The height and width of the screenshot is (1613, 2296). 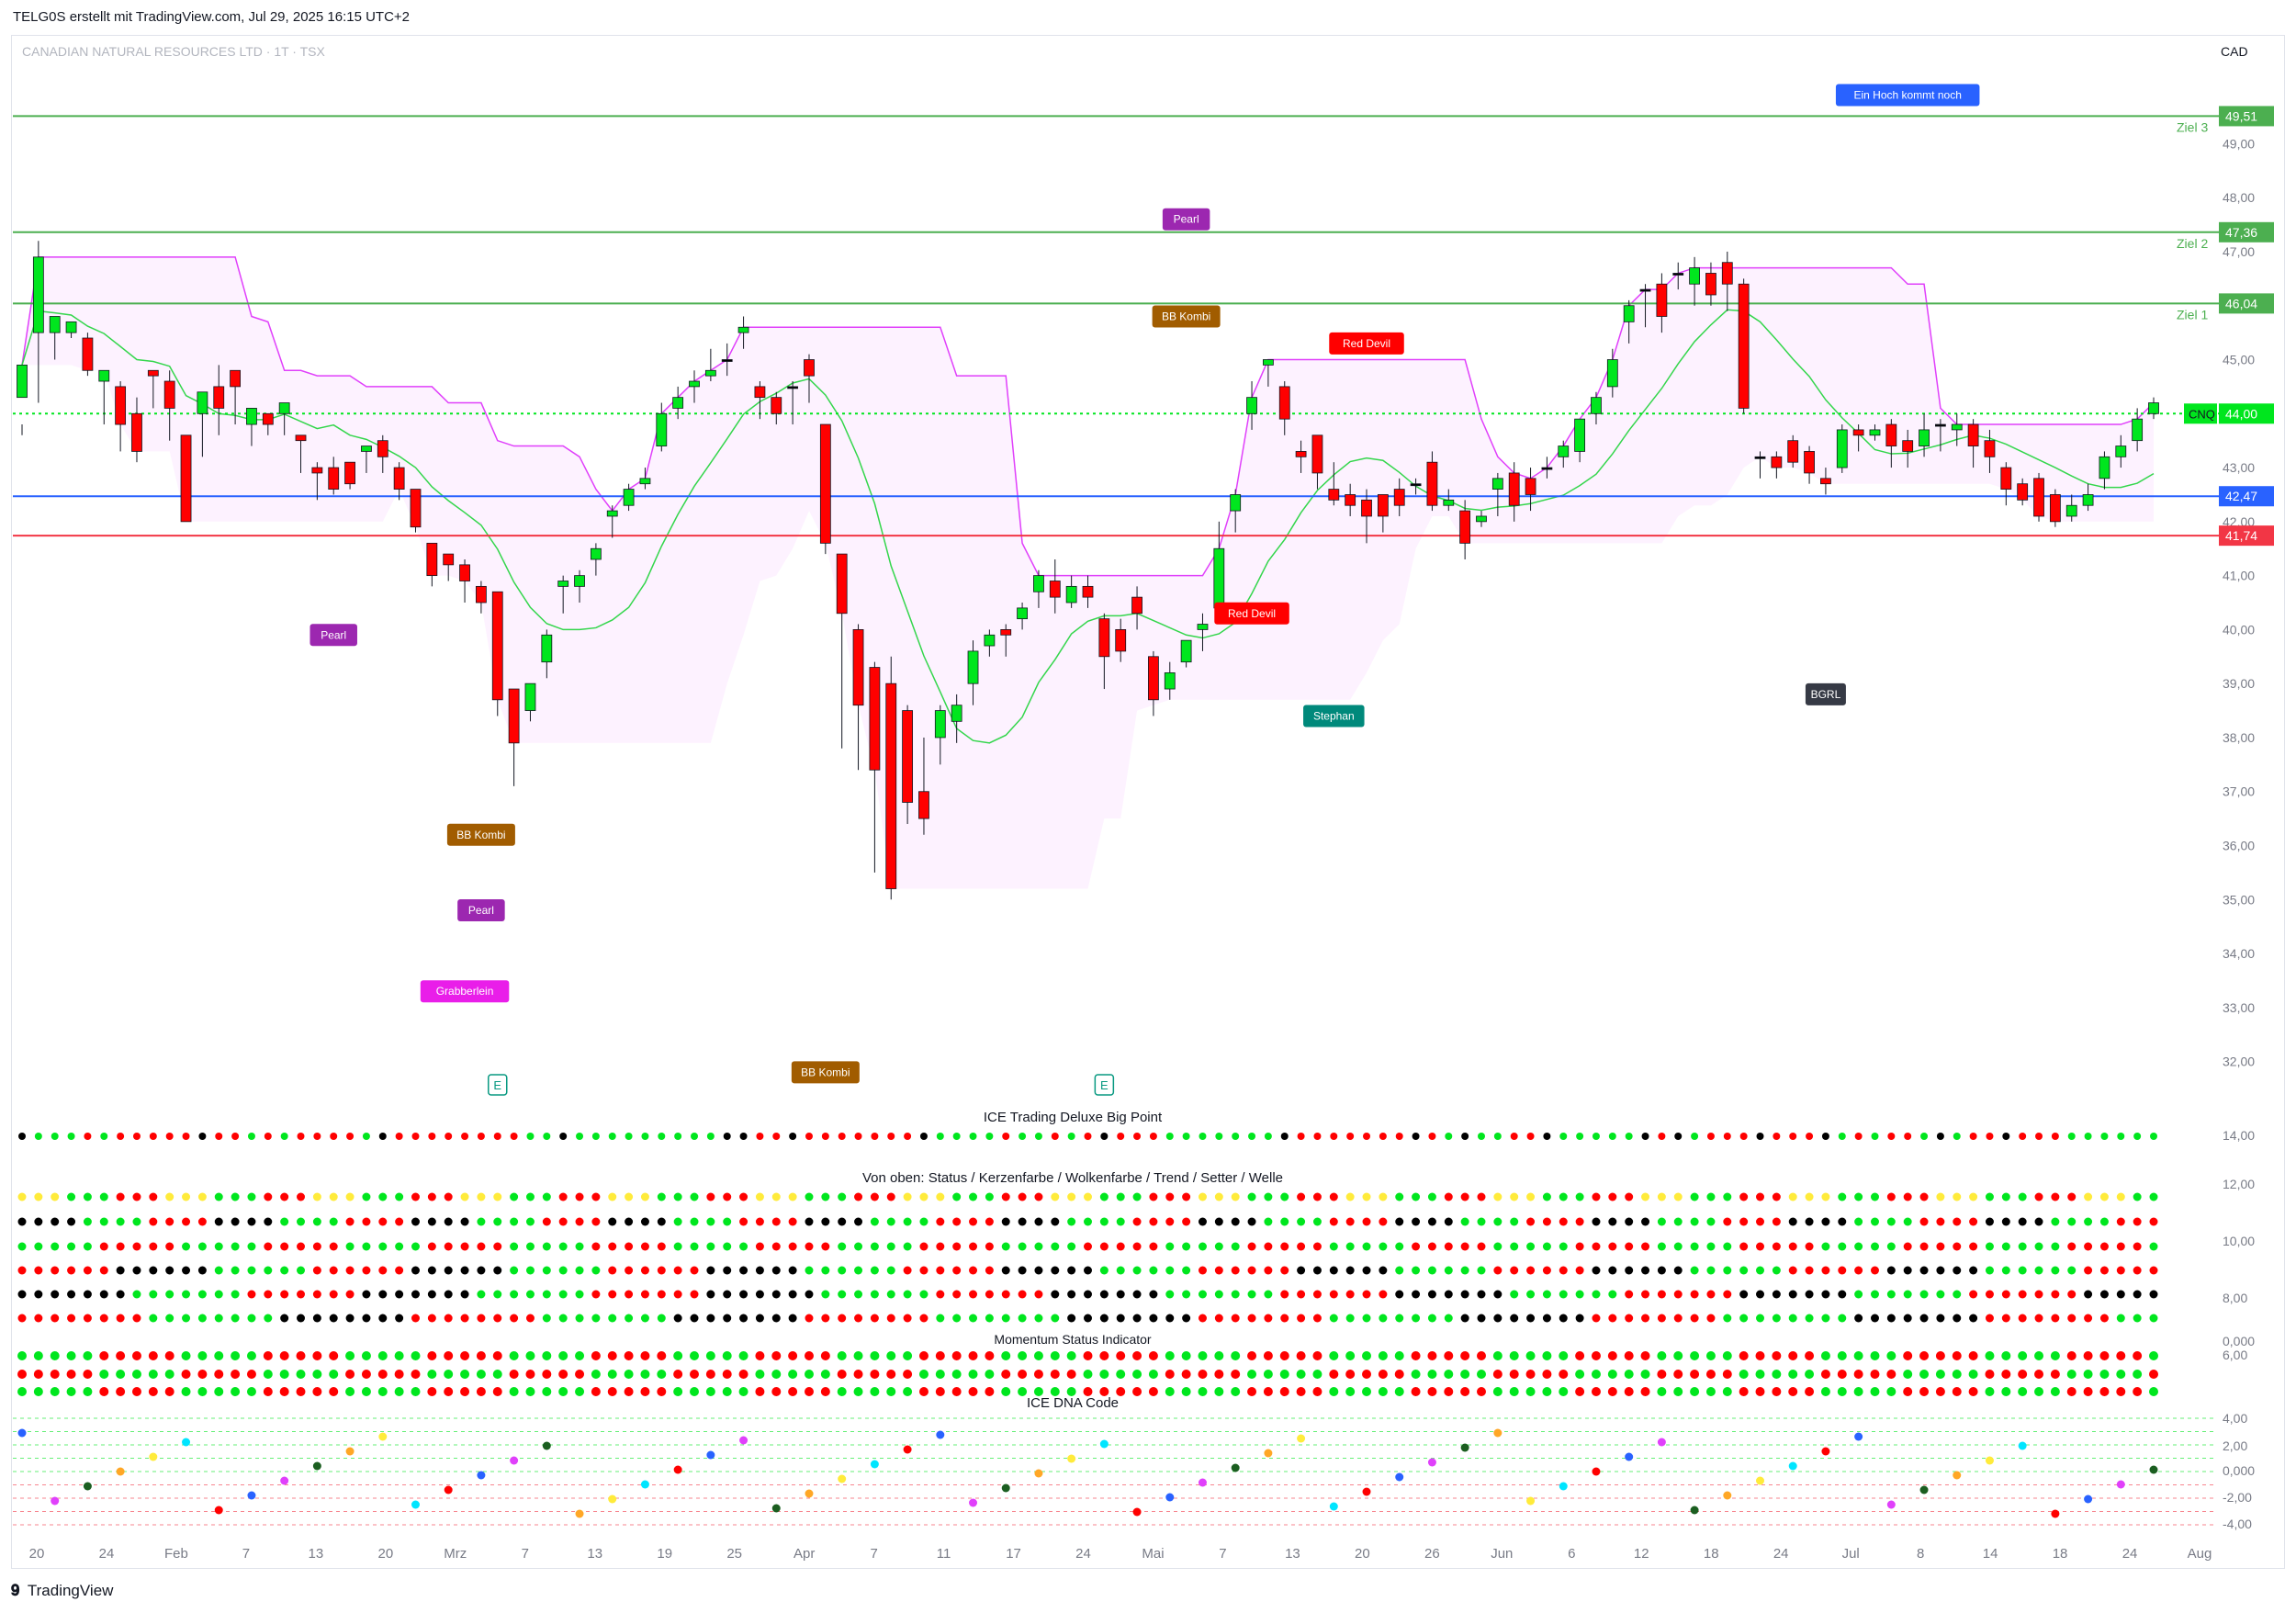 I want to click on level-tag-value: 46,04, so click(x=2241, y=303).